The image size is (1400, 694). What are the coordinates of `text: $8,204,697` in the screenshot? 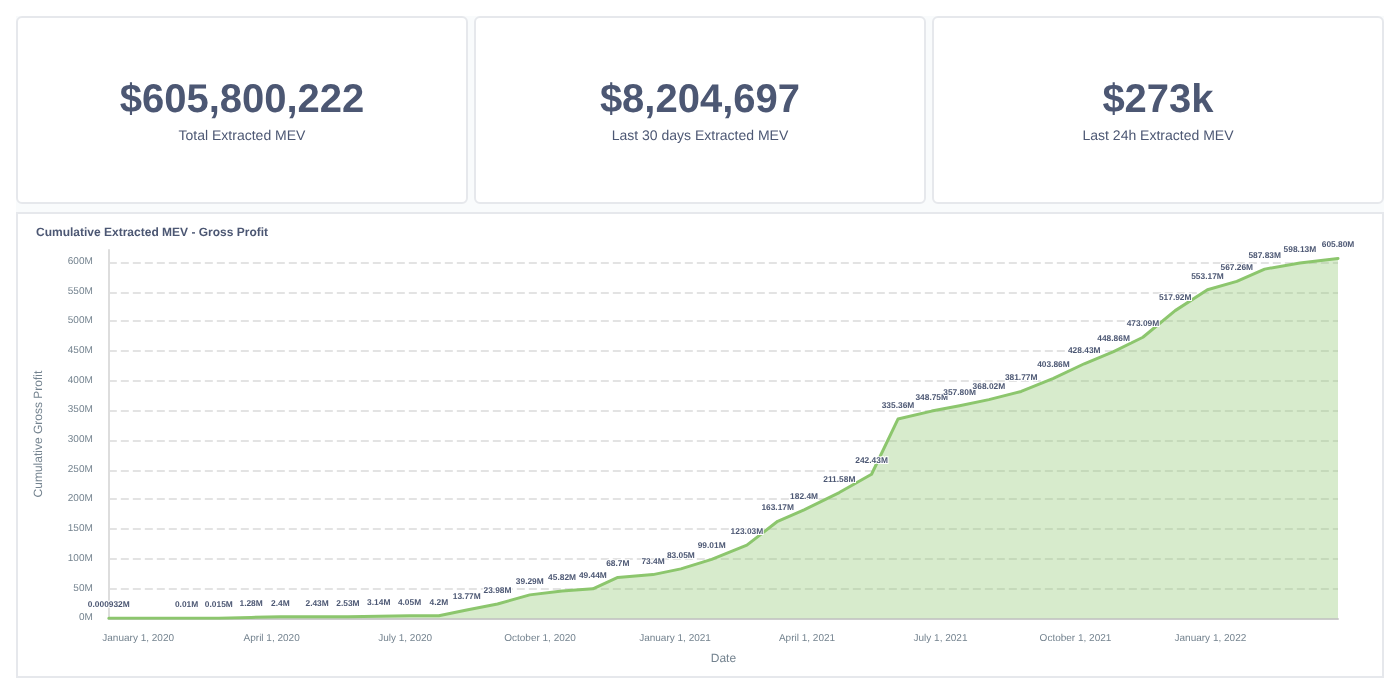 It's located at (700, 100).